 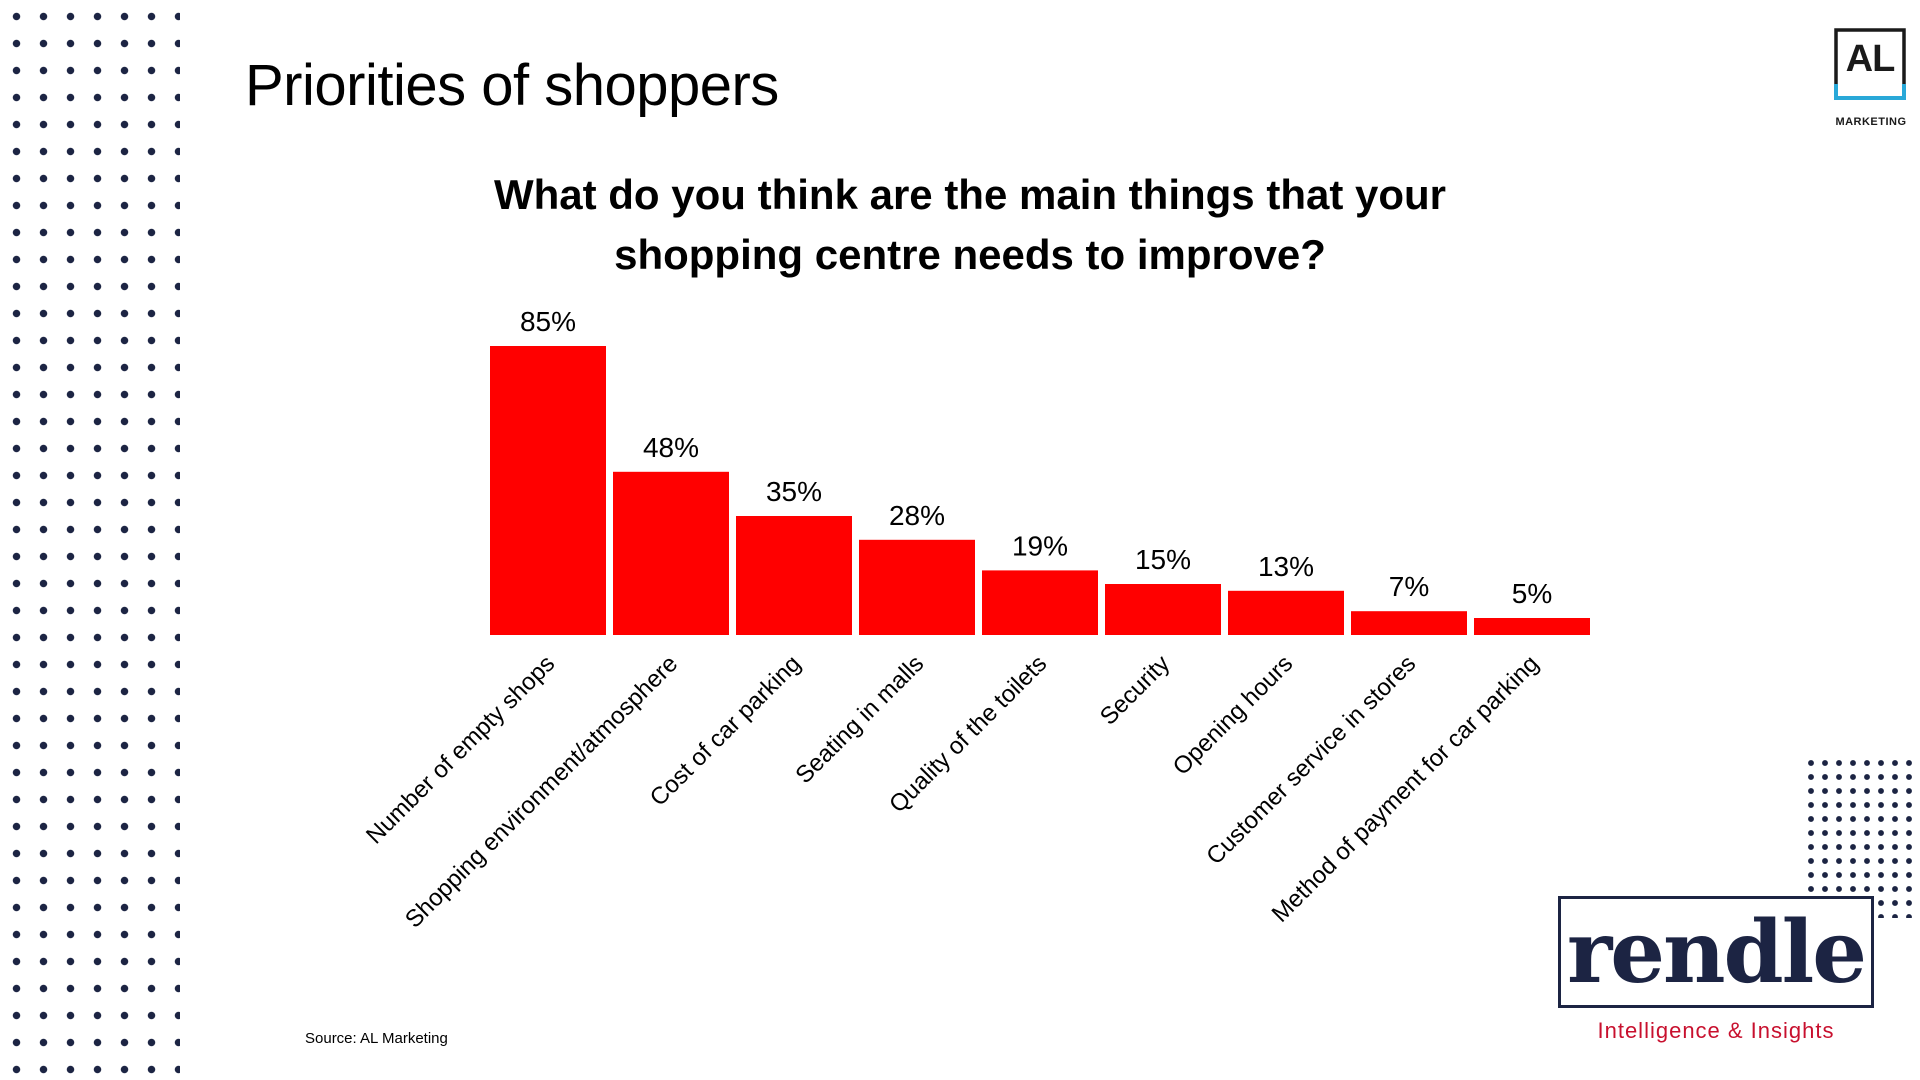 I want to click on category-label-5: Security, so click(x=1135, y=690).